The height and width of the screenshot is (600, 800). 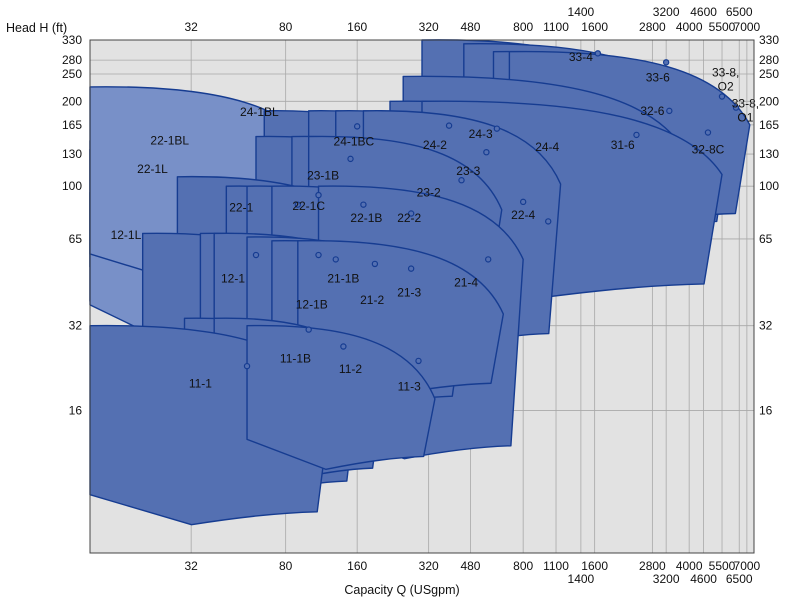 What do you see at coordinates (581, 12) in the screenshot?
I see `x-tick-top-upper: 1400` at bounding box center [581, 12].